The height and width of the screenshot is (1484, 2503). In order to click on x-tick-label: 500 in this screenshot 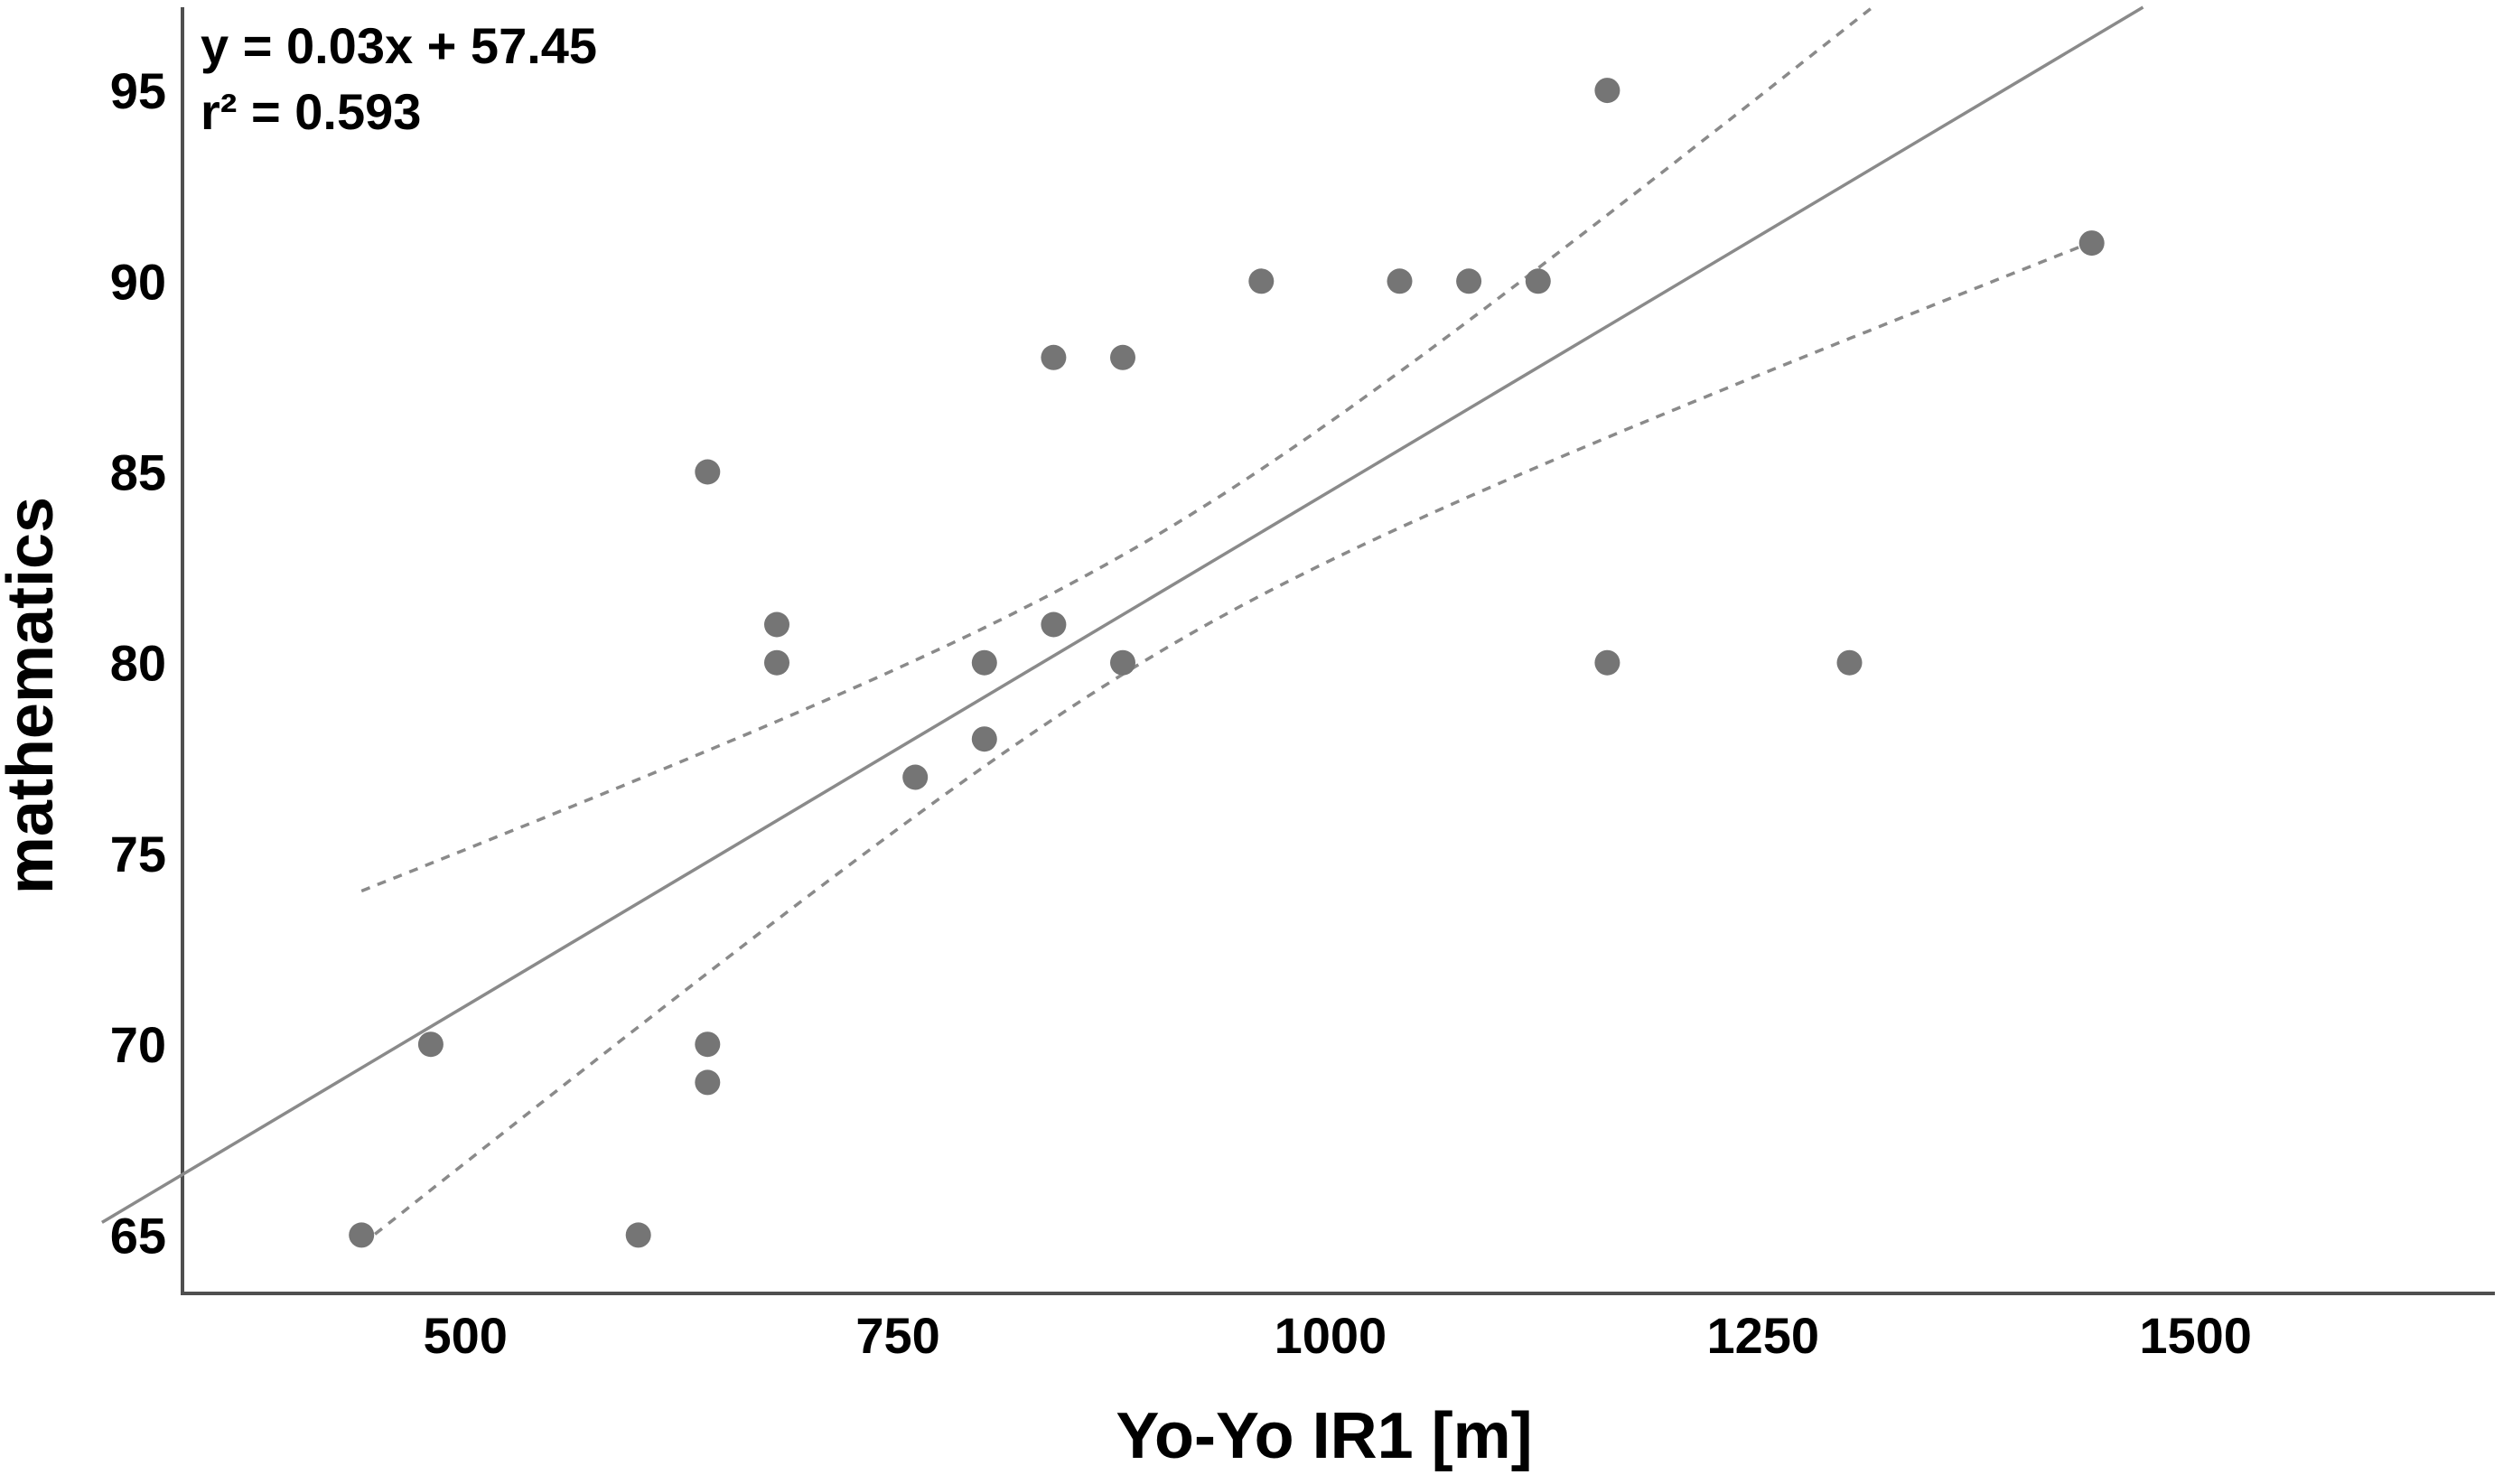, I will do `click(465, 1335)`.